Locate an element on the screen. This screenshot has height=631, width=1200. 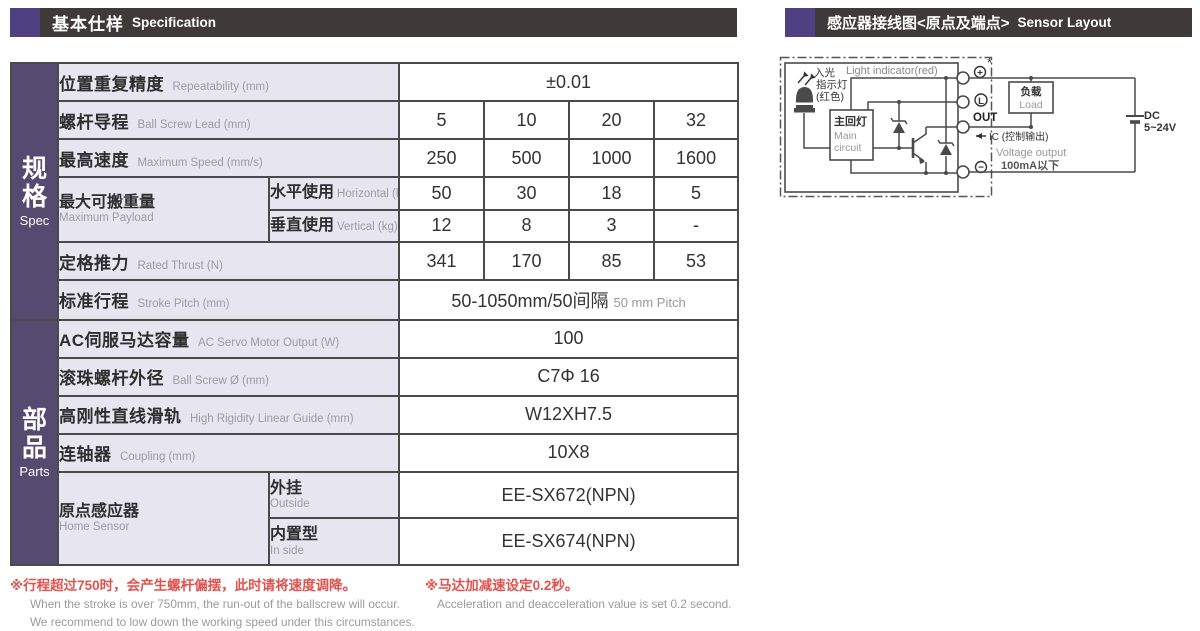
stroke-value-main: 50-1050mm/50间隔 is located at coordinates (530, 300).